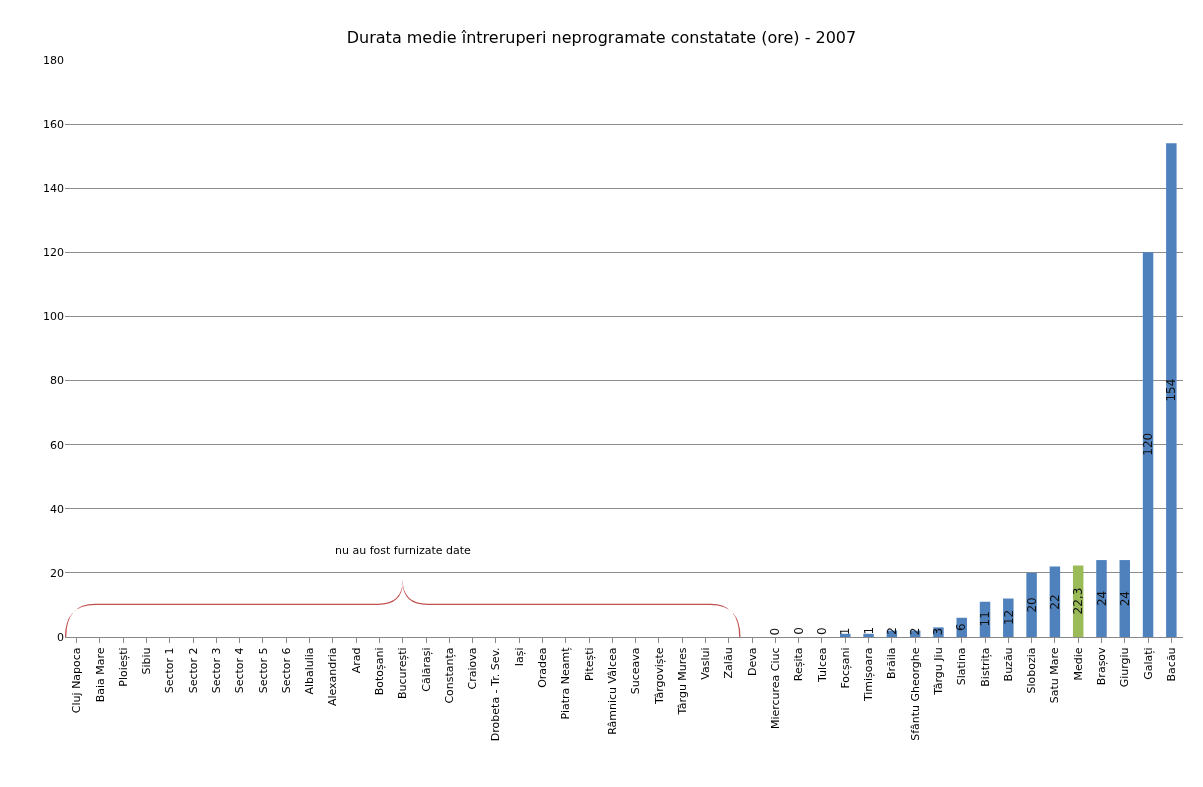 Image resolution: width=1203 pixels, height=787 pixels. Describe the element at coordinates (216, 670) in the screenshot. I see `x-tick-label: Sector 3` at that location.